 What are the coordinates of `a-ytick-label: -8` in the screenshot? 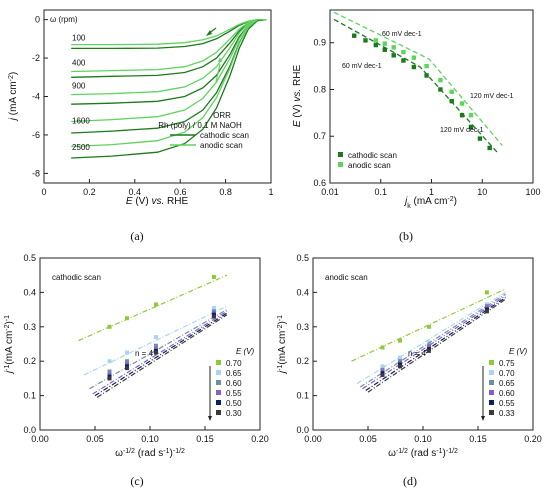 It's located at (36, 173).